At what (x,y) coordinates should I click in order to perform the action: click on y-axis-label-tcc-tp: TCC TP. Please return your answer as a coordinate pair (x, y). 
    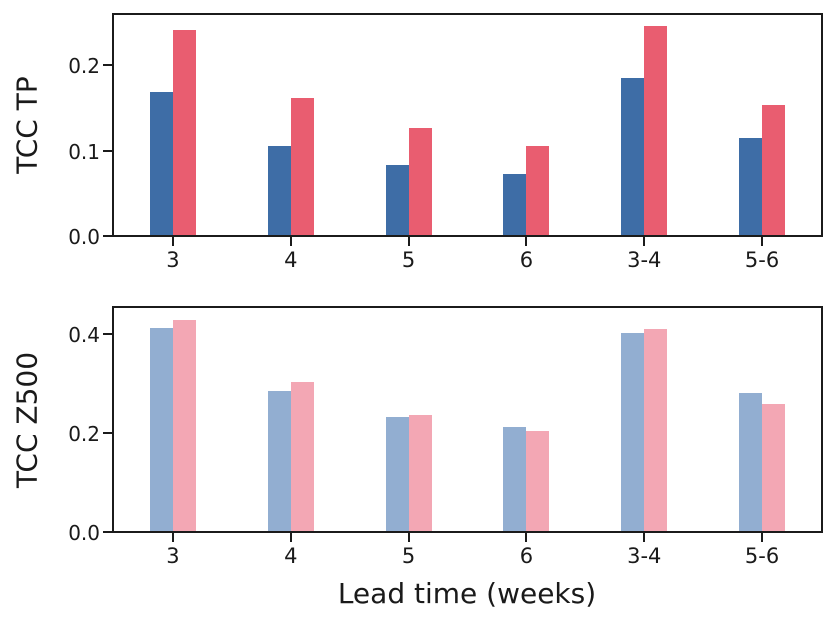
    Looking at the image, I should click on (27, 125).